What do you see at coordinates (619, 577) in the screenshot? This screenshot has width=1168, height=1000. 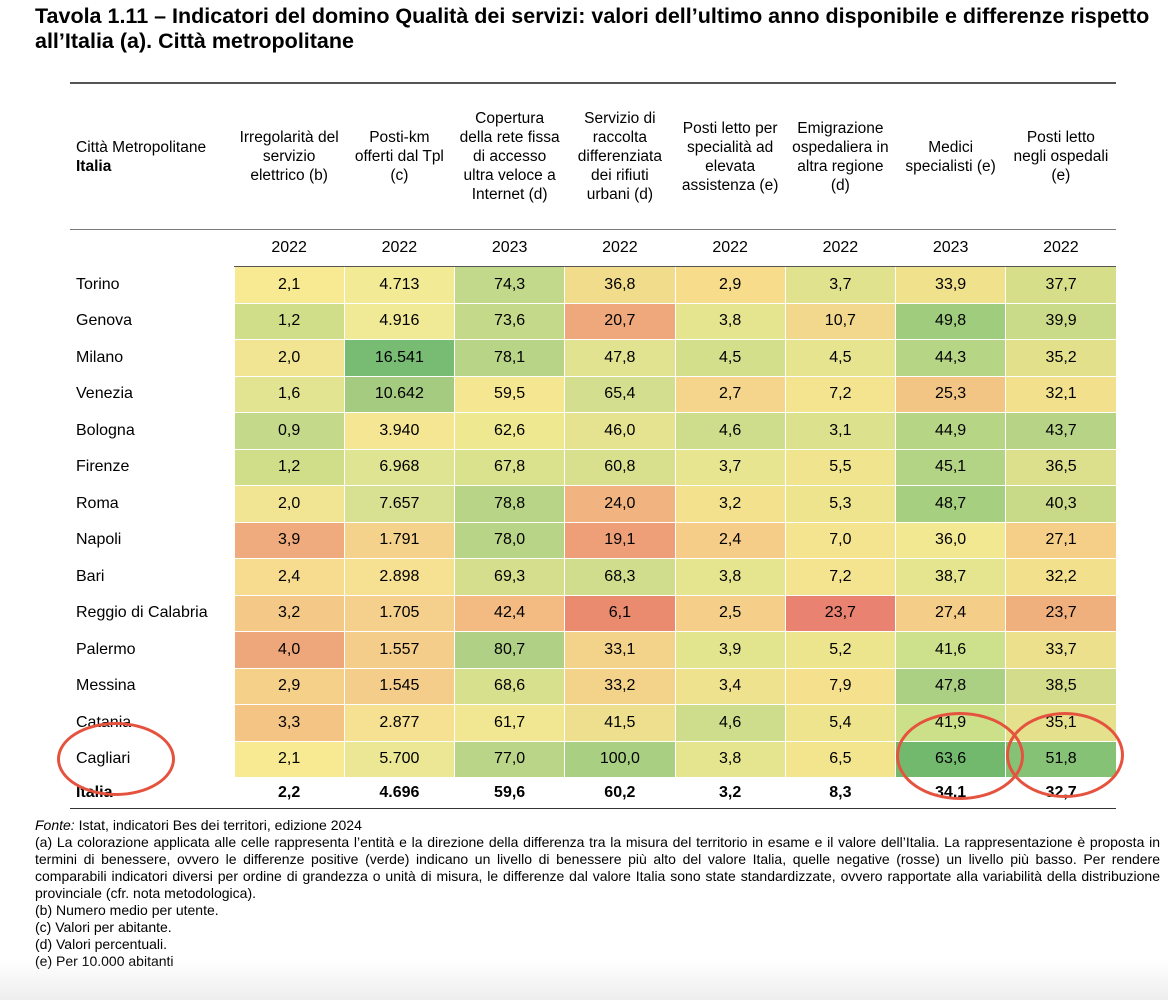 I see `value-cell: 68,3` at bounding box center [619, 577].